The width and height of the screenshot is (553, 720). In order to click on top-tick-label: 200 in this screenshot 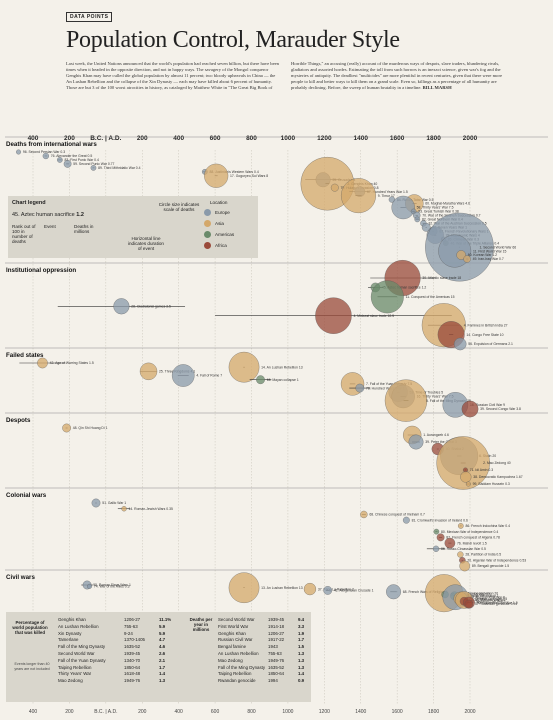, I will do `click(69, 138)`.